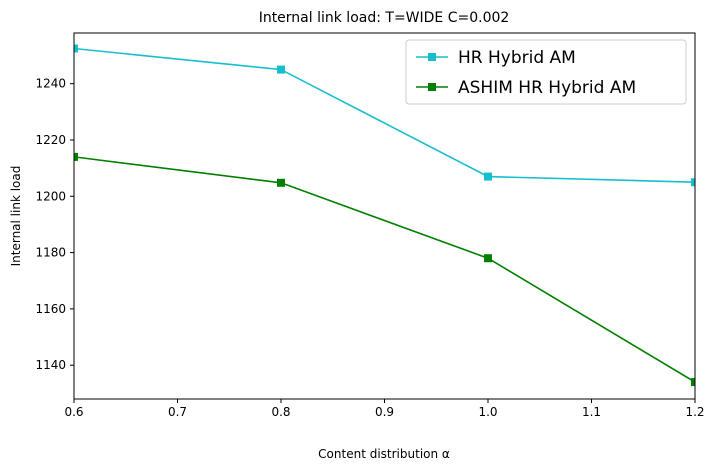 The height and width of the screenshot is (471, 715). Describe the element at coordinates (50, 140) in the screenshot. I see `y-tick-label: 1220` at that location.